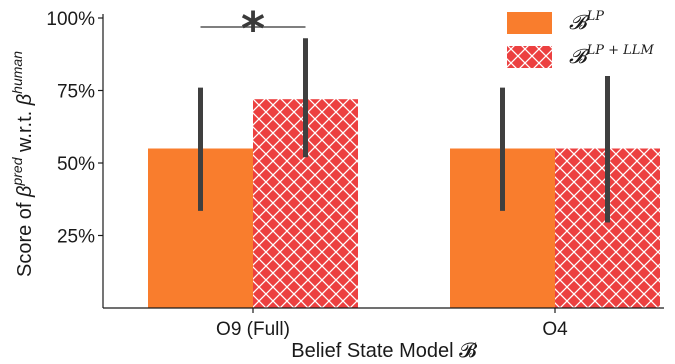 This screenshot has height=364, width=675. What do you see at coordinates (76, 237) in the screenshot?
I see `y-tick-label: 25%` at bounding box center [76, 237].